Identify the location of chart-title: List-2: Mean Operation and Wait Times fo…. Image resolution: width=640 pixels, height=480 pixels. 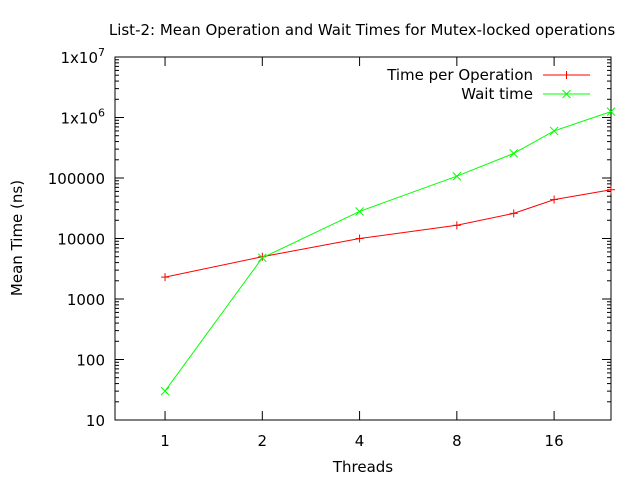
(362, 30).